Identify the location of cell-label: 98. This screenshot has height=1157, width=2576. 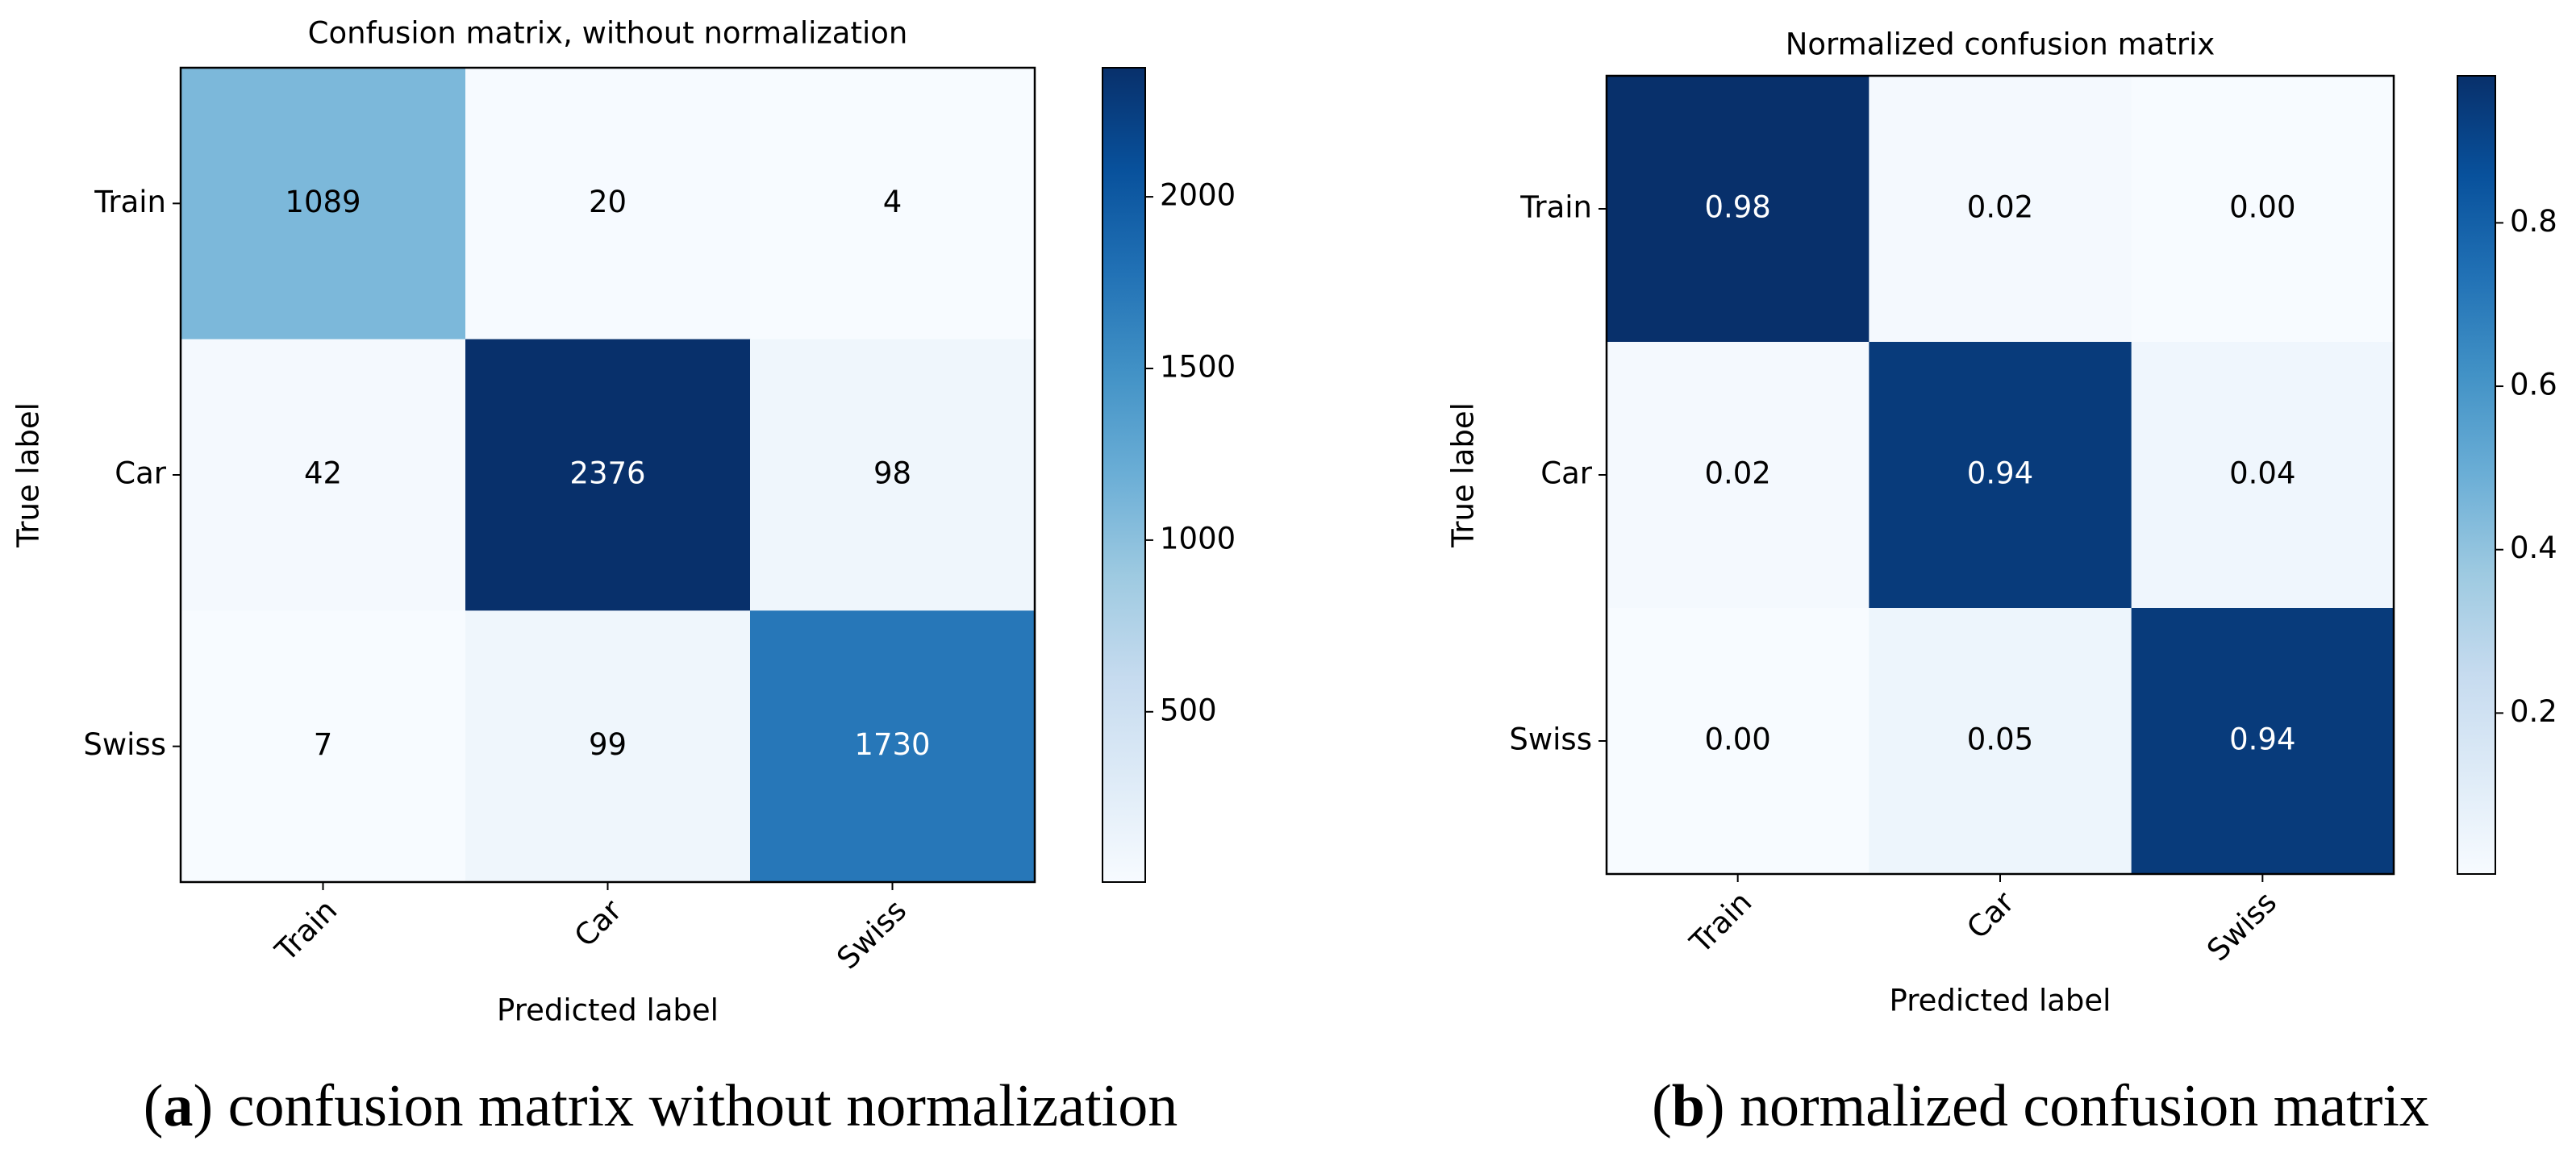
(892, 473).